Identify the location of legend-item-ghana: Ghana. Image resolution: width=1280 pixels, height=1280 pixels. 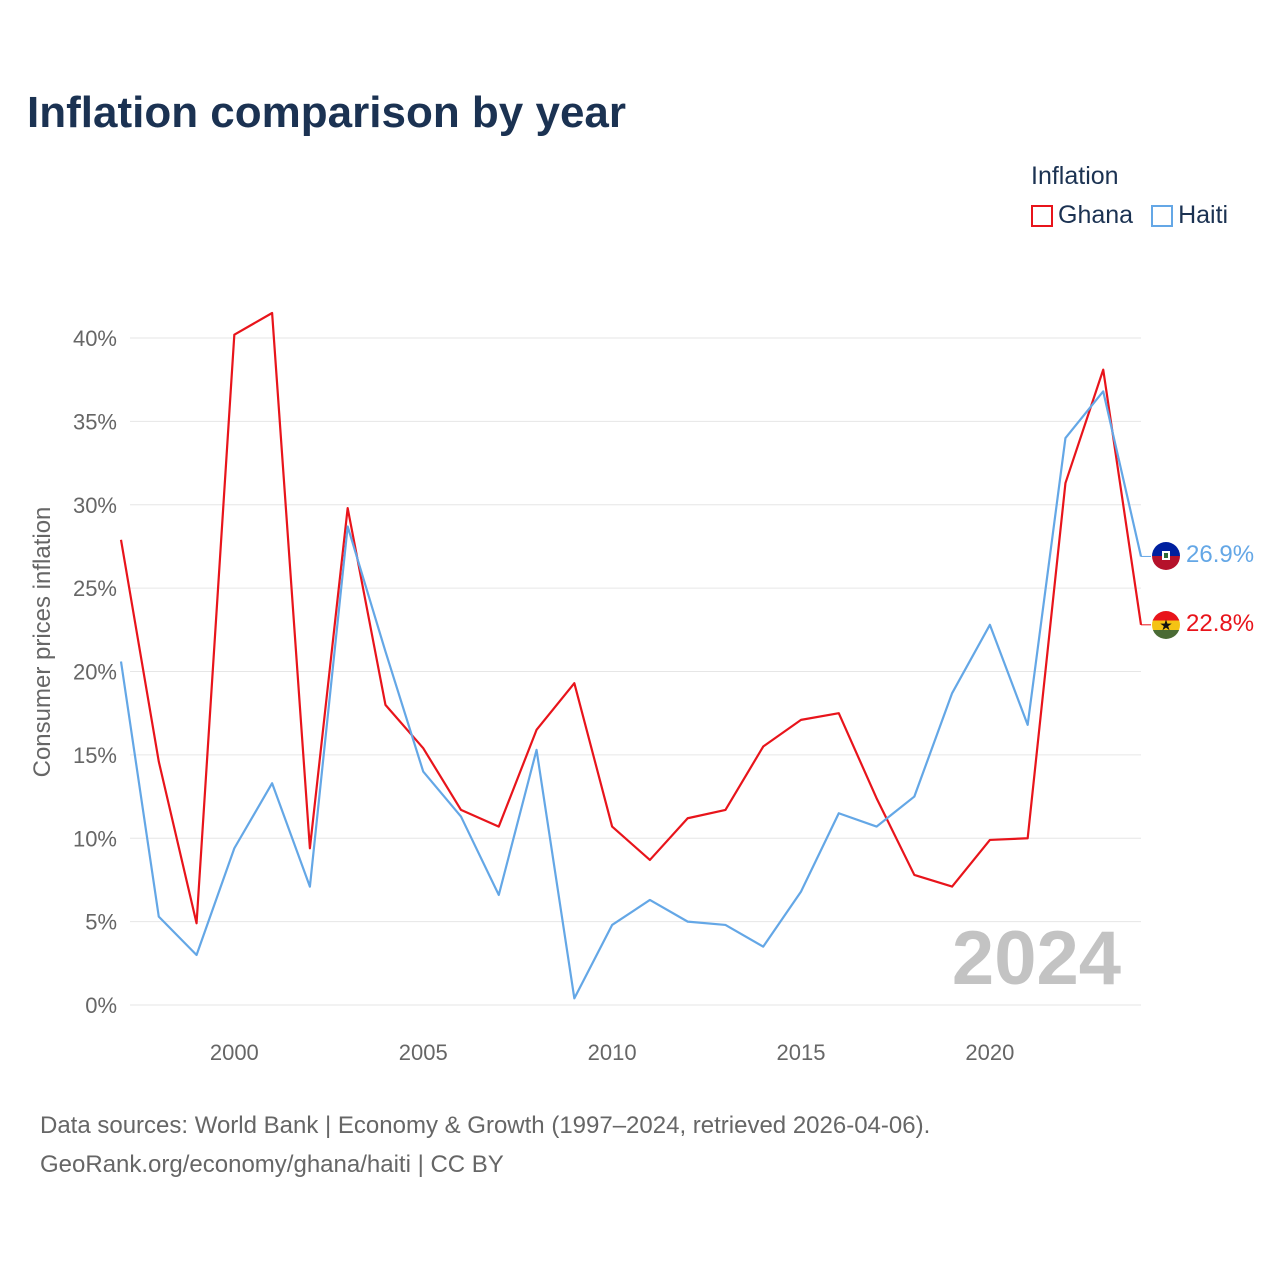
(1082, 215).